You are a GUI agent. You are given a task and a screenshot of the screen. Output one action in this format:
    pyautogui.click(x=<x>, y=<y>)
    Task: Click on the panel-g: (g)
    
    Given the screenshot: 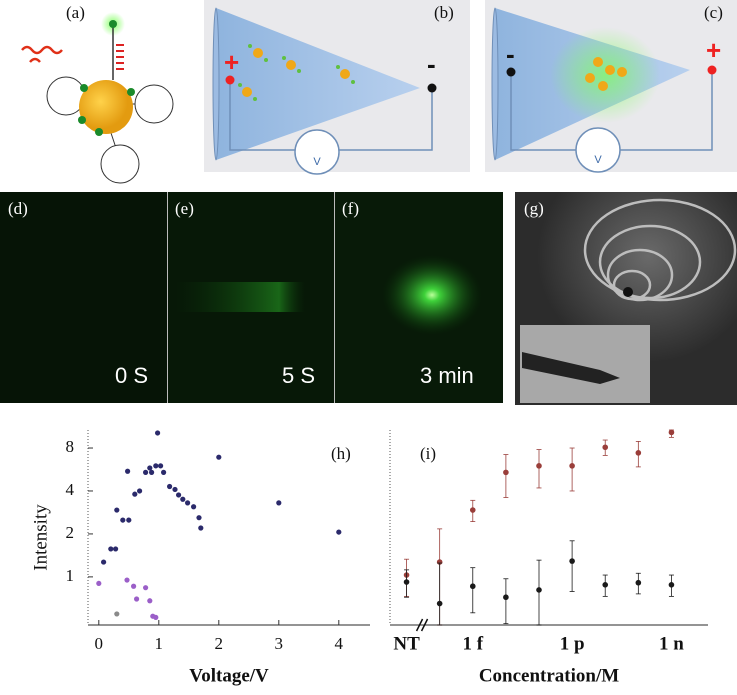 What is the action you would take?
    pyautogui.click(x=626, y=298)
    